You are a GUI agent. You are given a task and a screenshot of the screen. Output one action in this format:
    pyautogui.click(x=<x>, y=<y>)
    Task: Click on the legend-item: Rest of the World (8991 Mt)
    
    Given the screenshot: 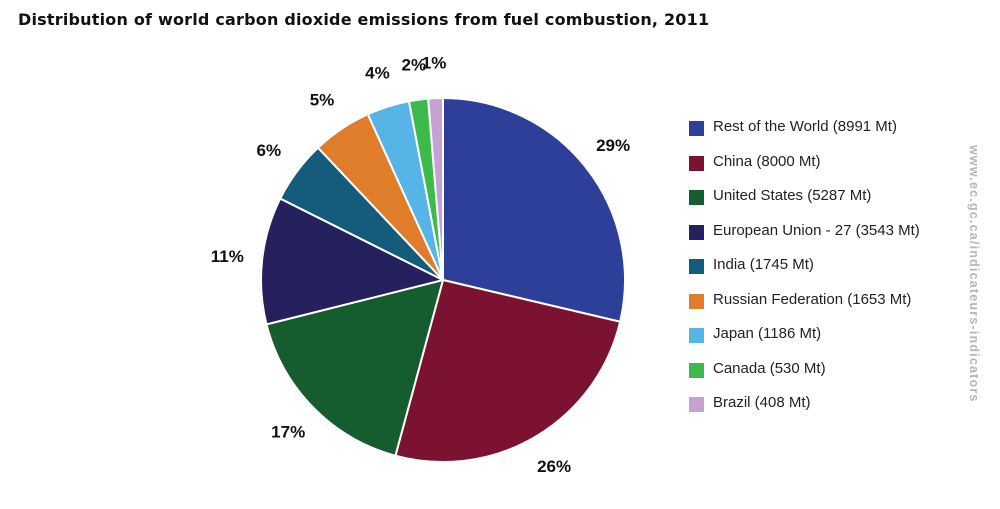 What is the action you would take?
    pyautogui.click(x=829, y=129)
    